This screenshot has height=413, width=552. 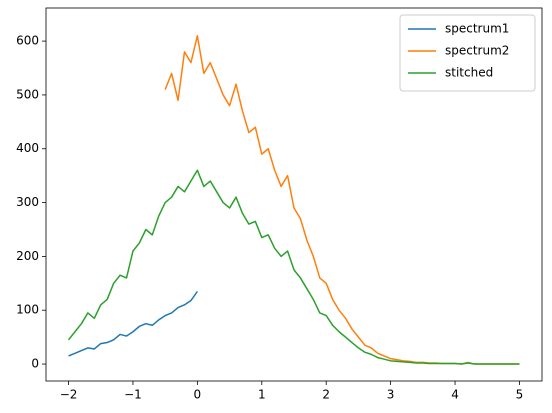 What do you see at coordinates (198, 395) in the screenshot?
I see `x-tick-label: 0` at bounding box center [198, 395].